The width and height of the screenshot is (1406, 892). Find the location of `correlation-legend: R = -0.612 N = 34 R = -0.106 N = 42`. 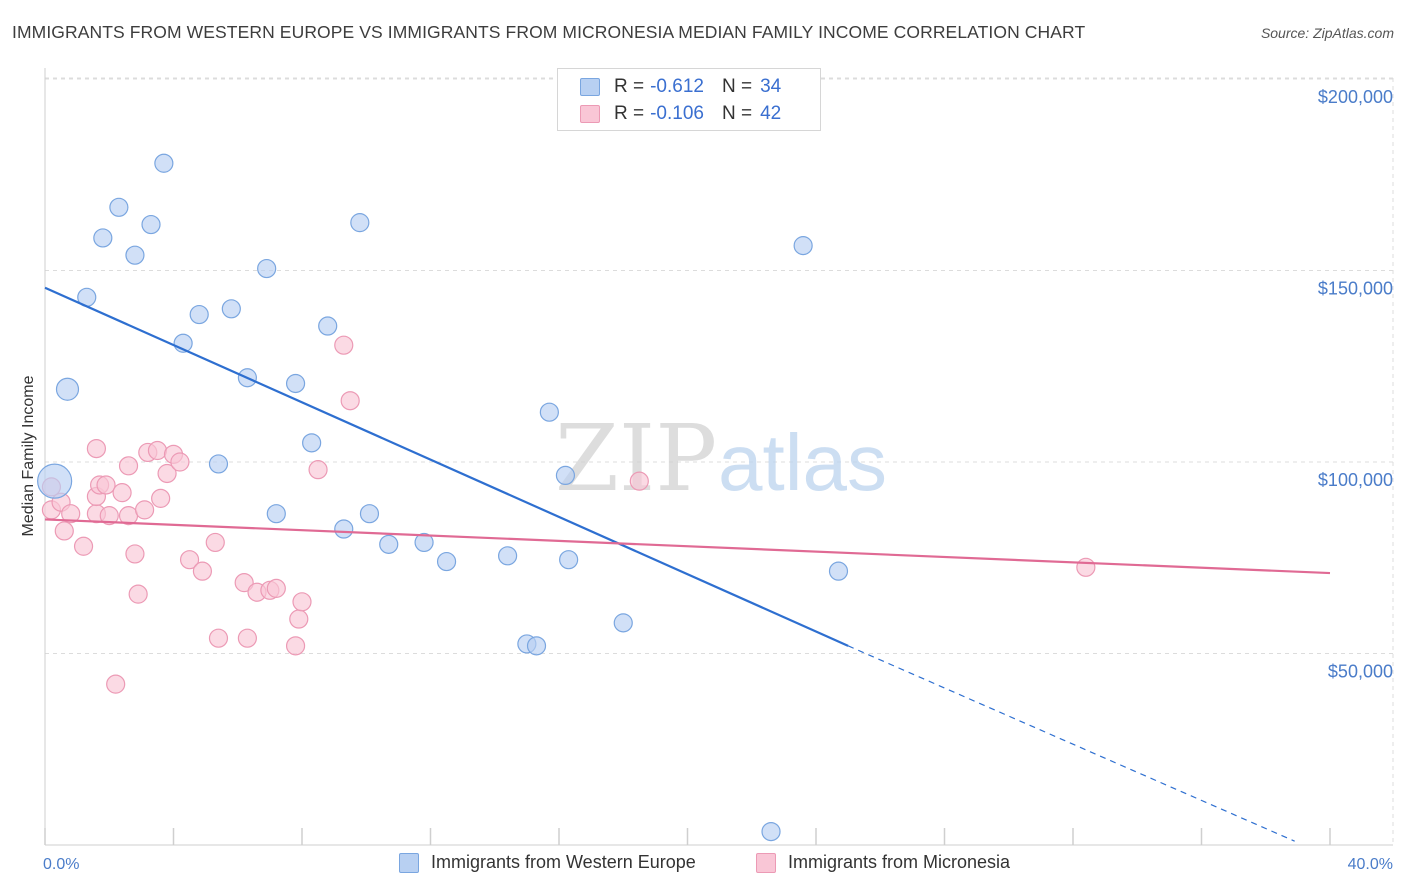

correlation-legend: R = -0.612 N = 34 R = -0.106 N = 42 is located at coordinates (689, 99).